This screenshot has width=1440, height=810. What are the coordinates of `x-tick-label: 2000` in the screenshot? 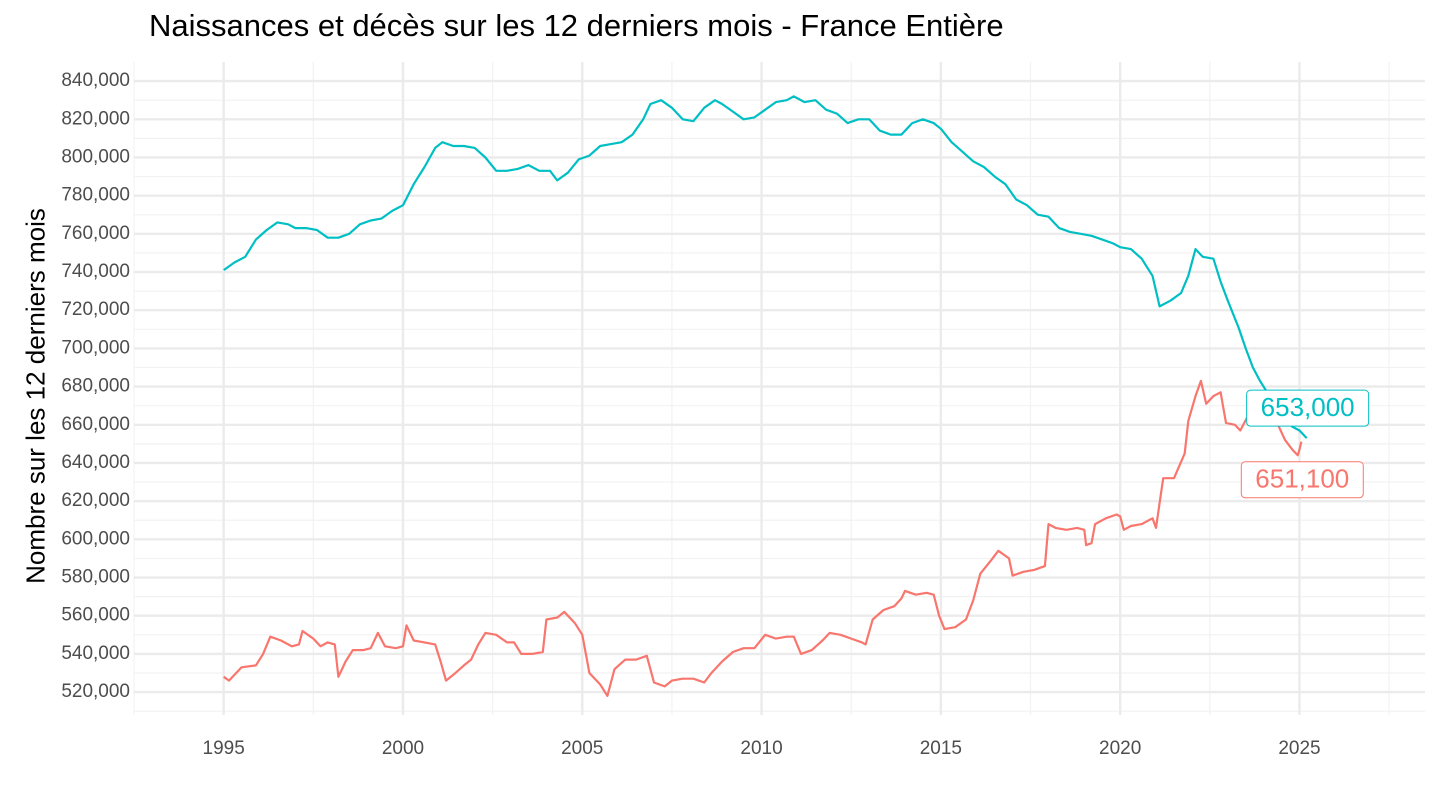 It's located at (403, 748).